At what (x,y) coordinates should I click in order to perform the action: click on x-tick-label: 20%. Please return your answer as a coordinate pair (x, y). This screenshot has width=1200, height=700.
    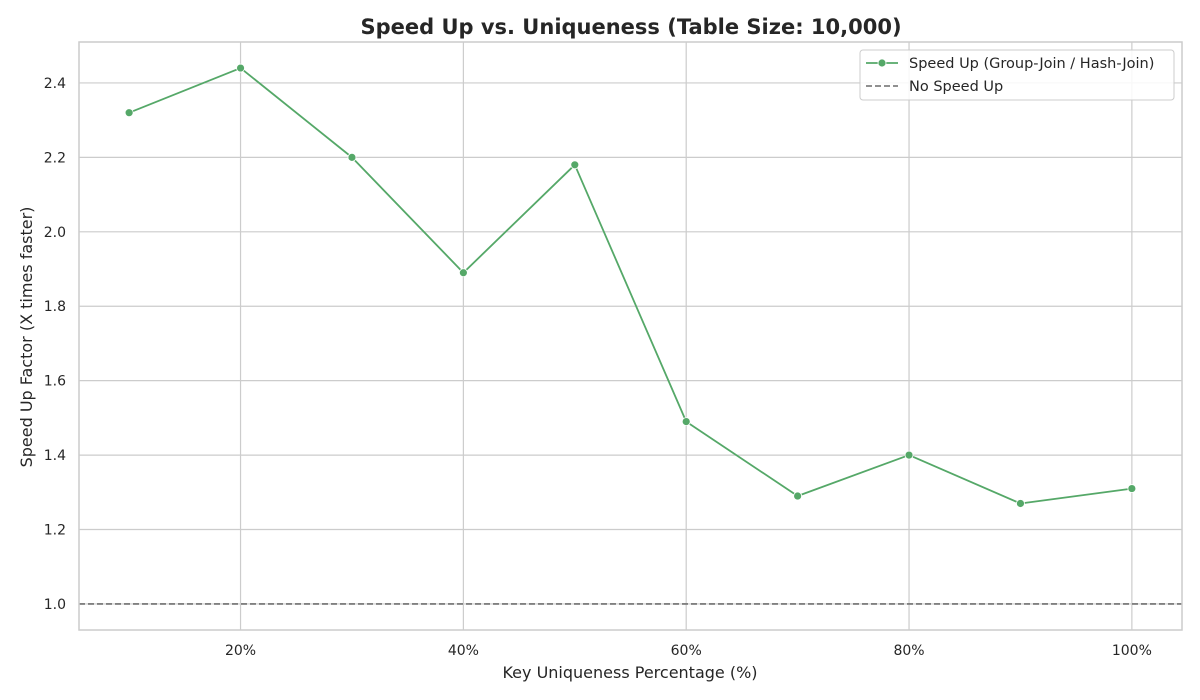
    Looking at the image, I should click on (240, 651).